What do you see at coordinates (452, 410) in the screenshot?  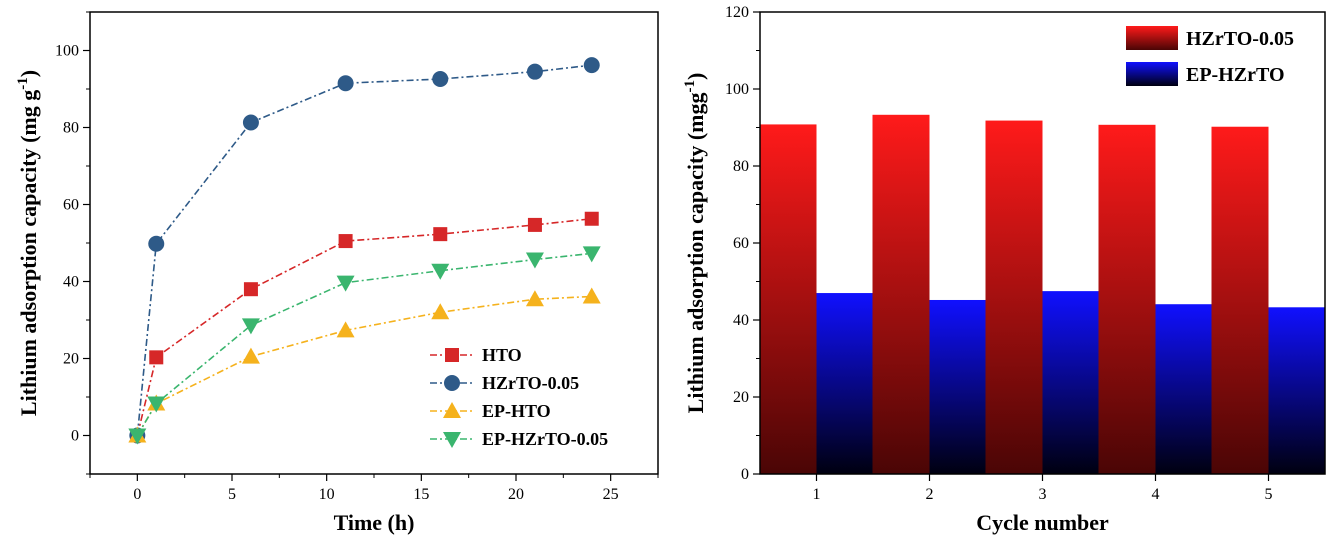 I see `legend-marker-ep-hto` at bounding box center [452, 410].